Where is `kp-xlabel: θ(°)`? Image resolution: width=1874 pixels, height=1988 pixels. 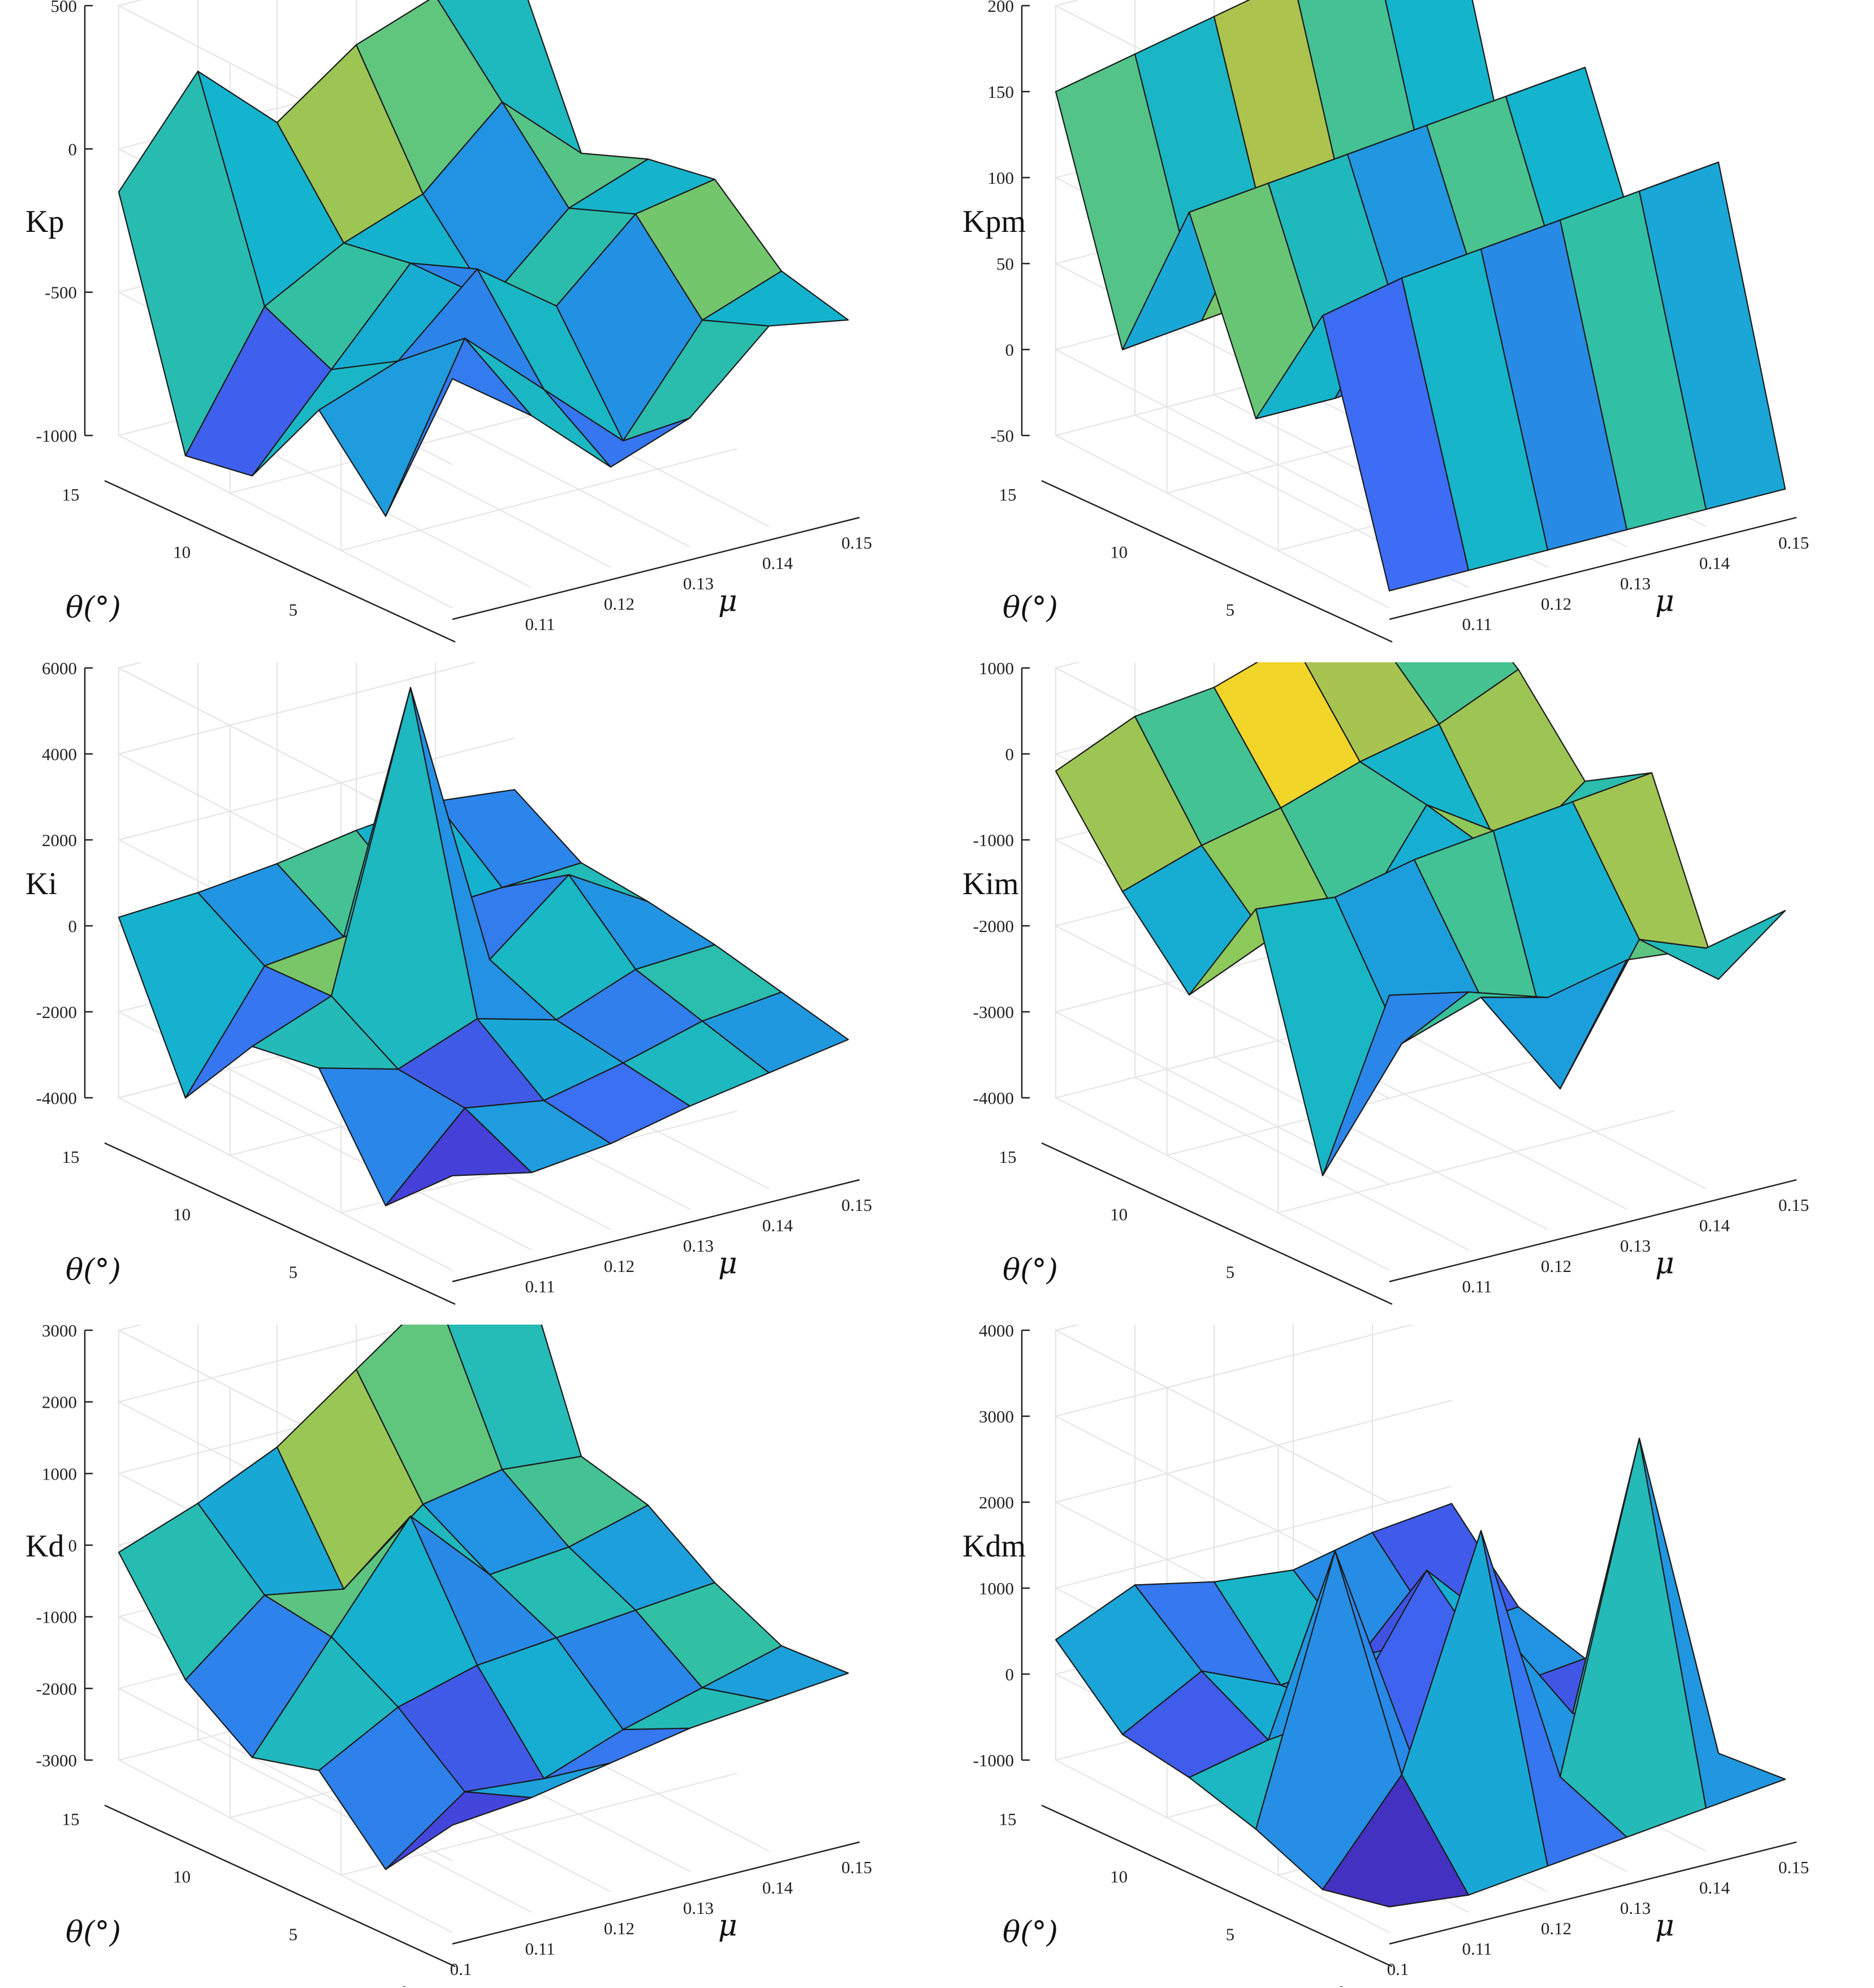
kp-xlabel: θ(°) is located at coordinates (94, 608).